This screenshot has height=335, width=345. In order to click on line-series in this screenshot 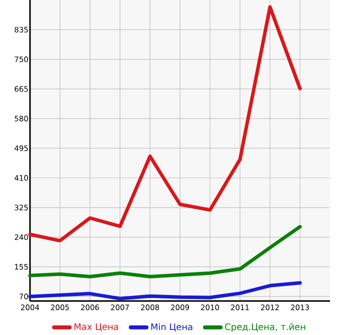, I will do `click(165, 251)`.